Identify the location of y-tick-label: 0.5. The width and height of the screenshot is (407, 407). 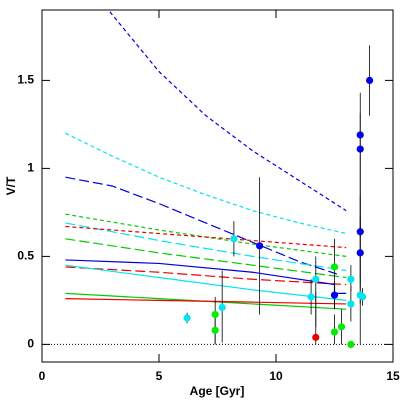
(25, 256).